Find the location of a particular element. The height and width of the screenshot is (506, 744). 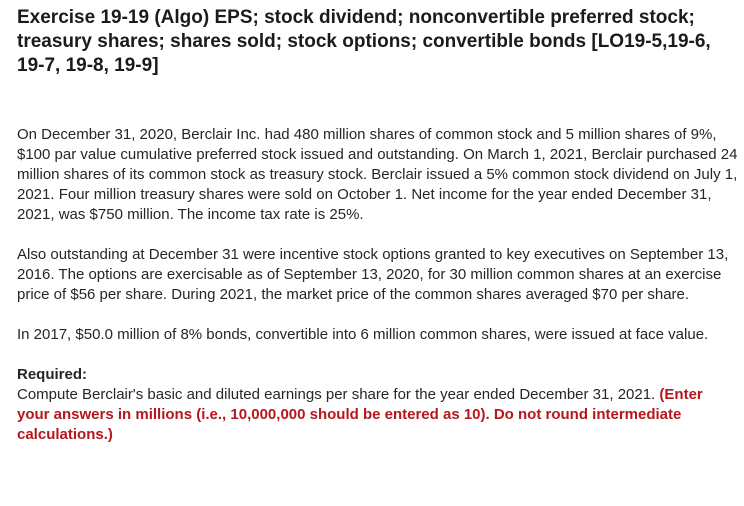

required-heading: Required: is located at coordinates (52, 374).